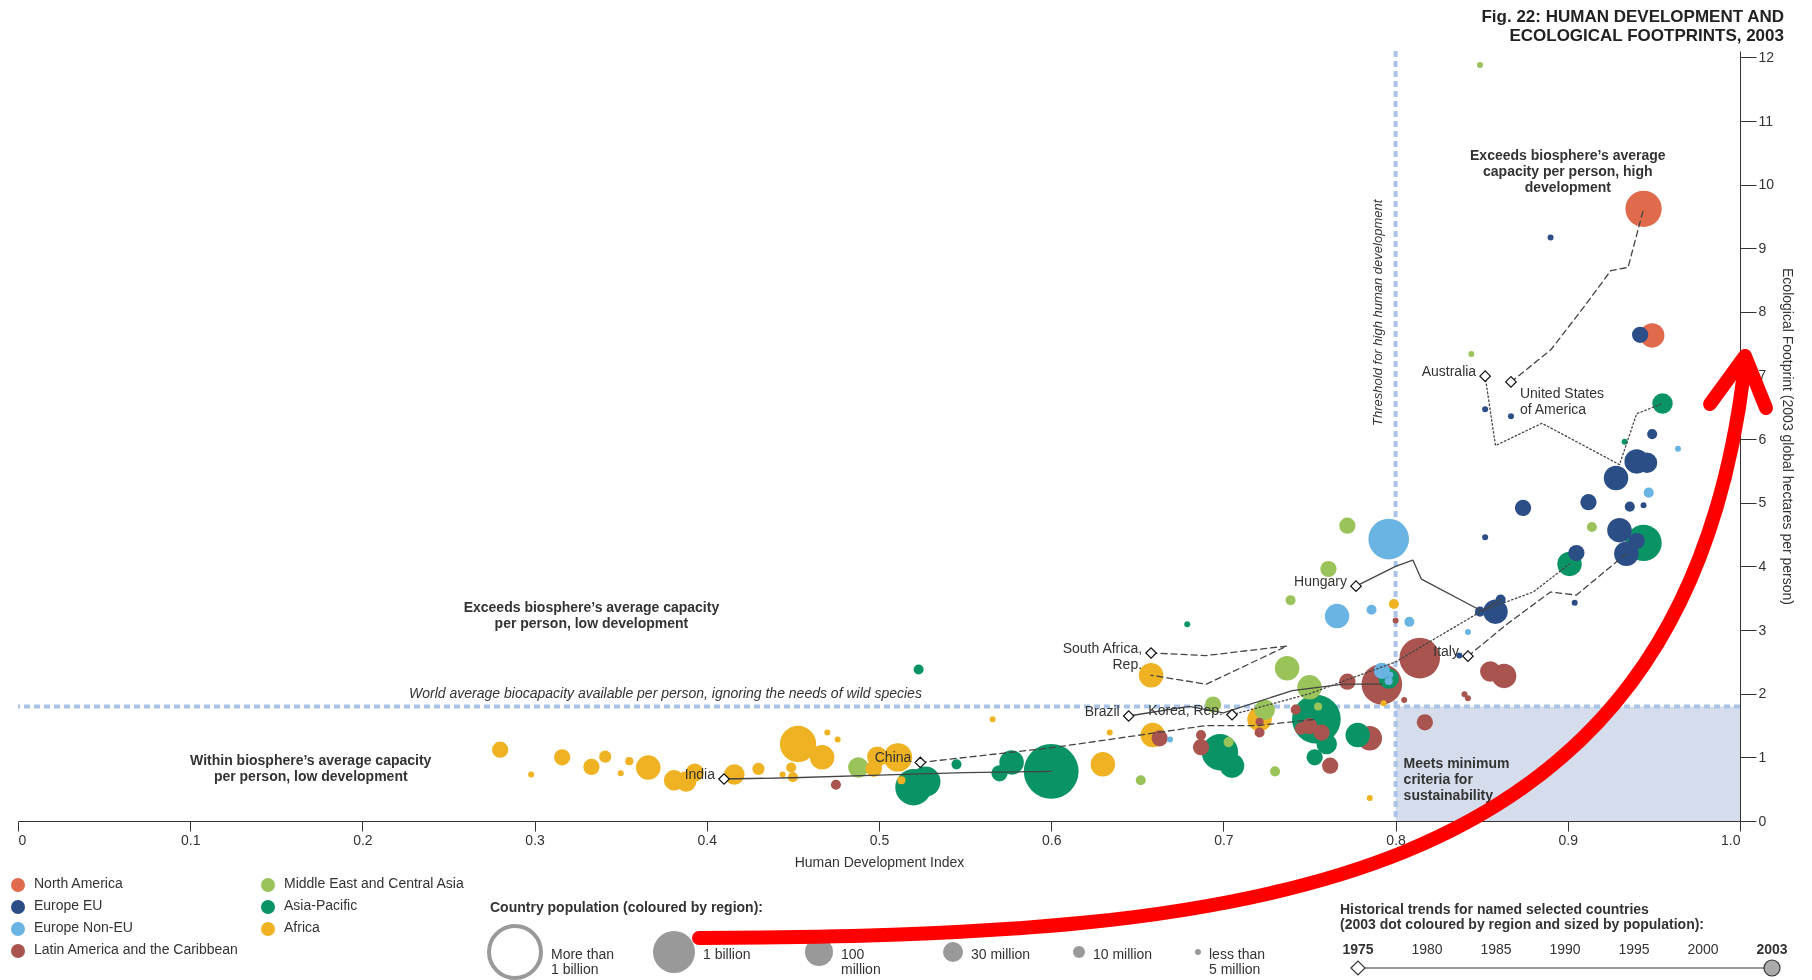 This screenshot has width=1812, height=980. Describe the element at coordinates (1522, 916) in the screenshot. I see `text: Historical trends for named selected countries (2003 dot coloured by region and sized by population):` at that location.